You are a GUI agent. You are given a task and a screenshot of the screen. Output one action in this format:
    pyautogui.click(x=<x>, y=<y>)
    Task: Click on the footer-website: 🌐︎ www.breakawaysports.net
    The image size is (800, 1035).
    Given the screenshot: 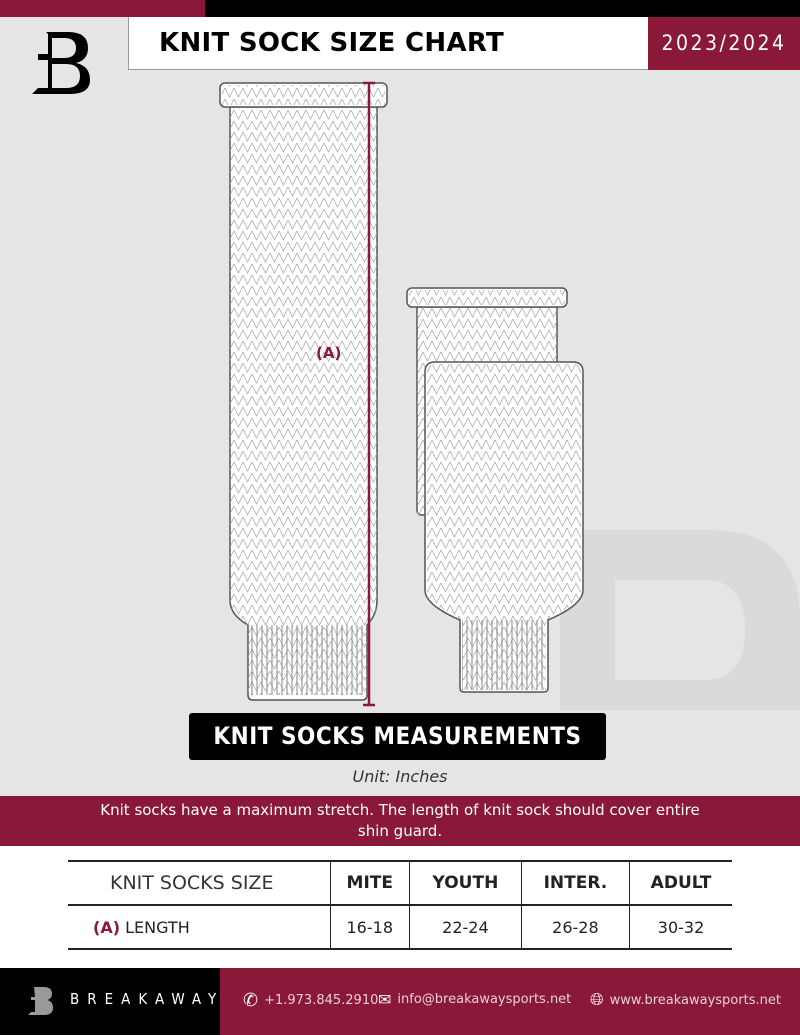 What is the action you would take?
    pyautogui.click(x=685, y=1000)
    